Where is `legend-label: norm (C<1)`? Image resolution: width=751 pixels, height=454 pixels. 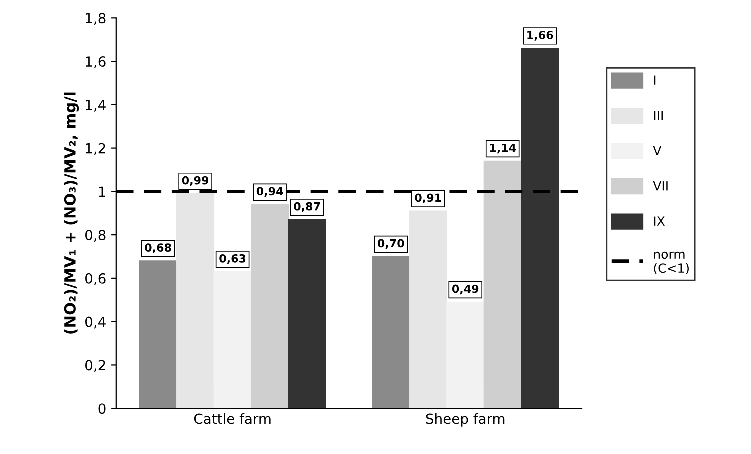
legend-label: norm (C<1) is located at coordinates (671, 263).